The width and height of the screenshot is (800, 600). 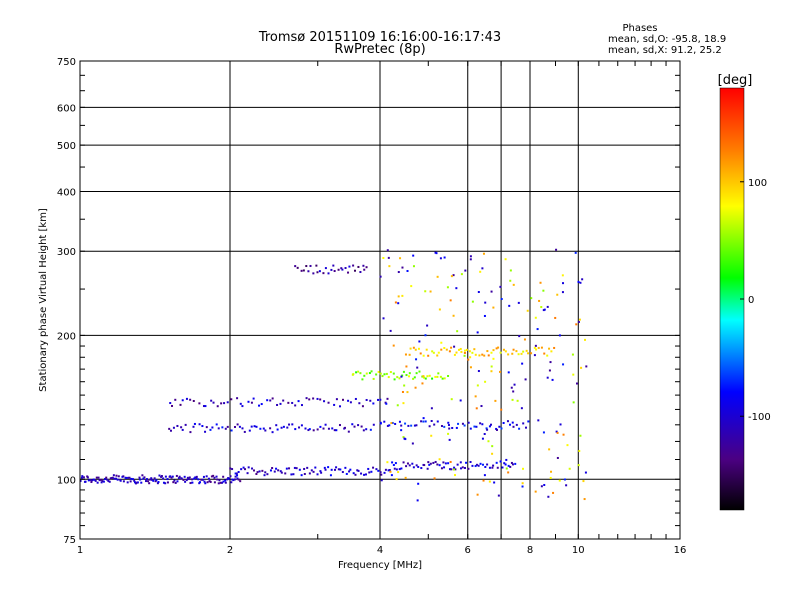 What do you see at coordinates (380, 550) in the screenshot?
I see `x-tick-label: 4` at bounding box center [380, 550].